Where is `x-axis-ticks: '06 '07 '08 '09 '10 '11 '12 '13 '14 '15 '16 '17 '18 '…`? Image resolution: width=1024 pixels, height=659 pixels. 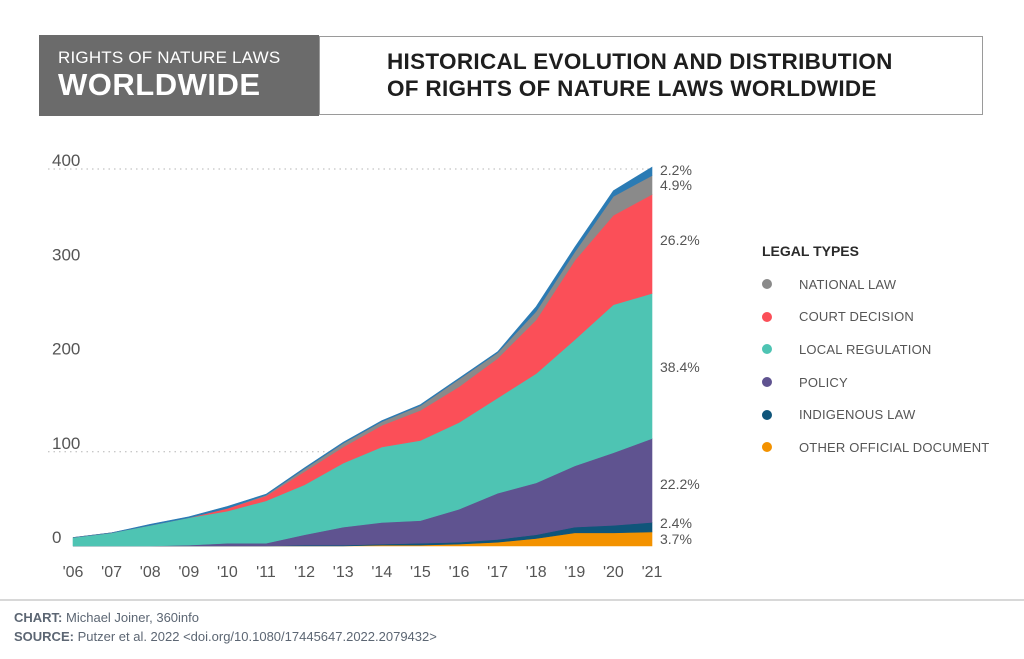
x-axis-ticks: '06 '07 '08 '09 '10 '11 '12 '13 '14 '15 '16 '17 '18 '… is located at coordinates (363, 572).